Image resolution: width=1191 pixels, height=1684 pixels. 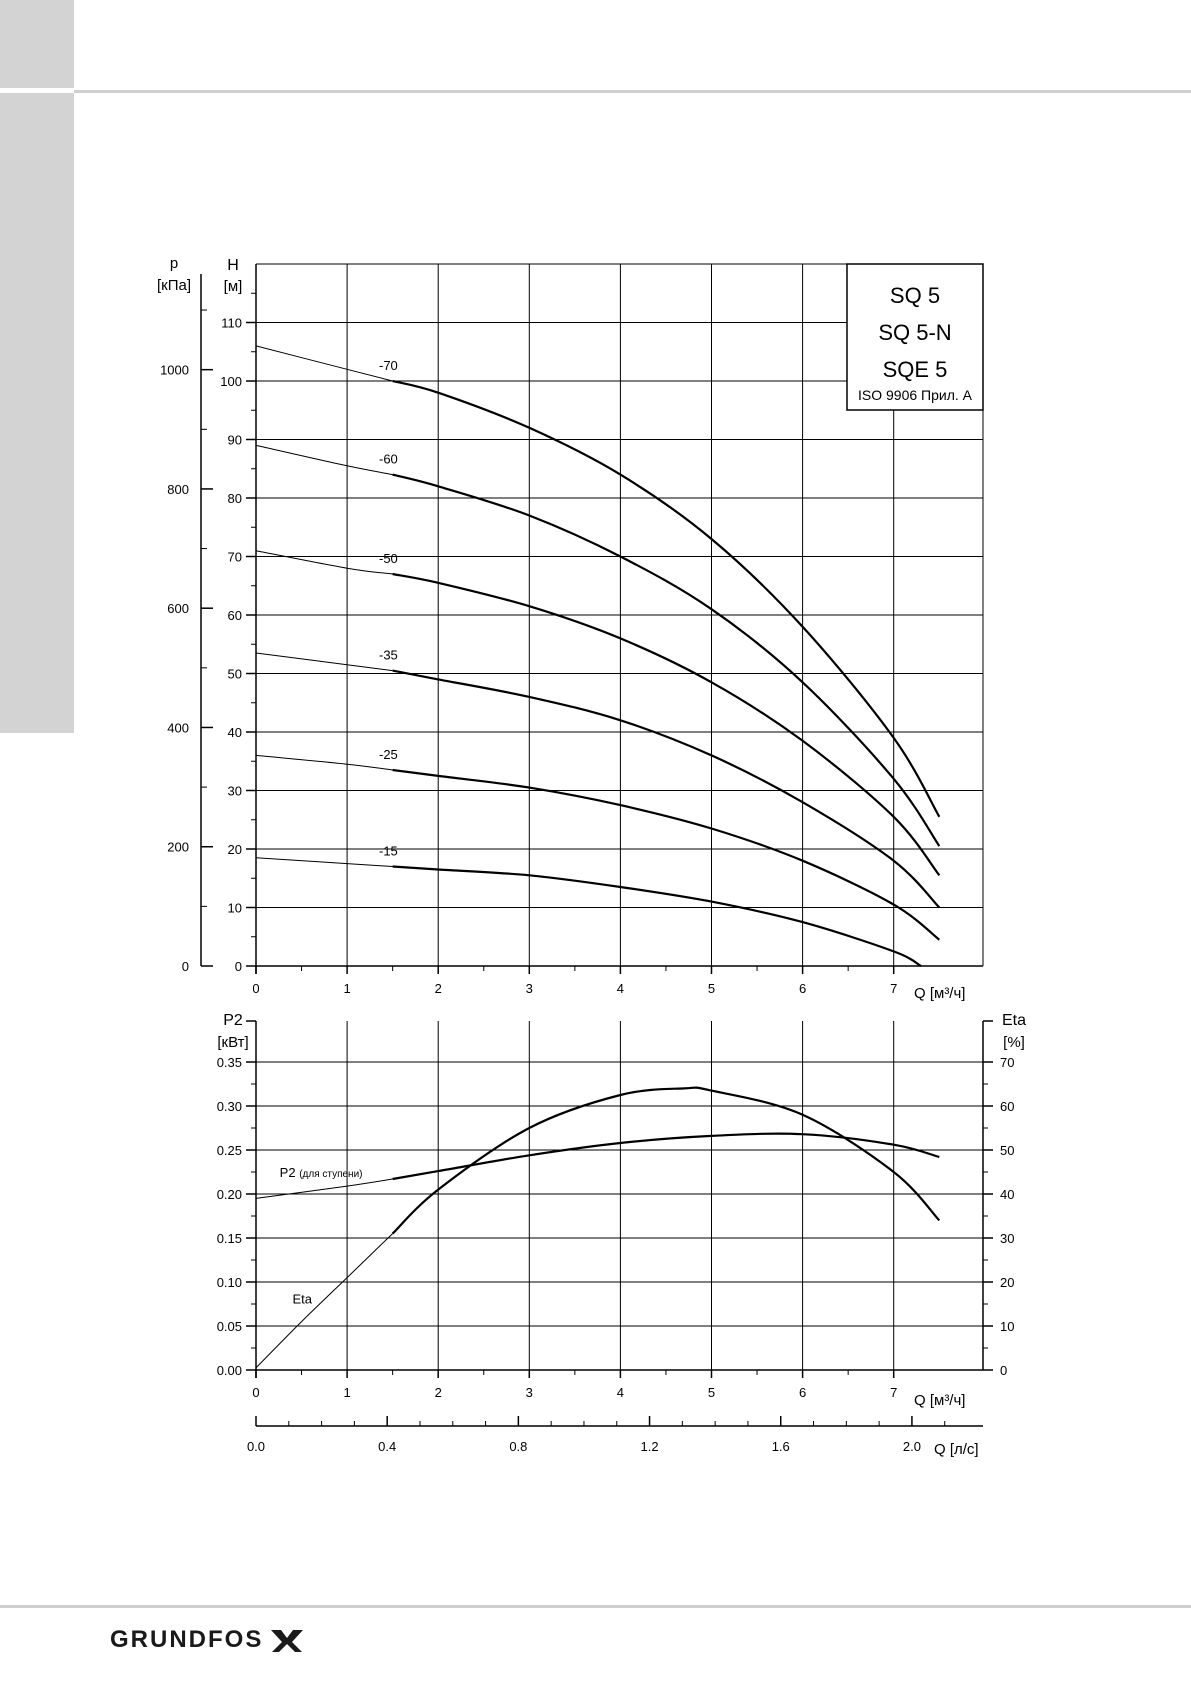 What do you see at coordinates (666, 854) in the screenshot?
I see `head-curve--25` at bounding box center [666, 854].